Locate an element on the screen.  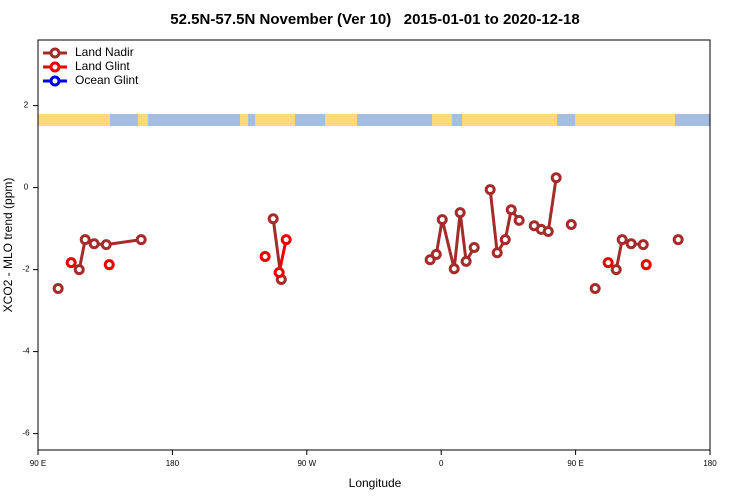
x-tick-label: 90 W is located at coordinates (306, 463).